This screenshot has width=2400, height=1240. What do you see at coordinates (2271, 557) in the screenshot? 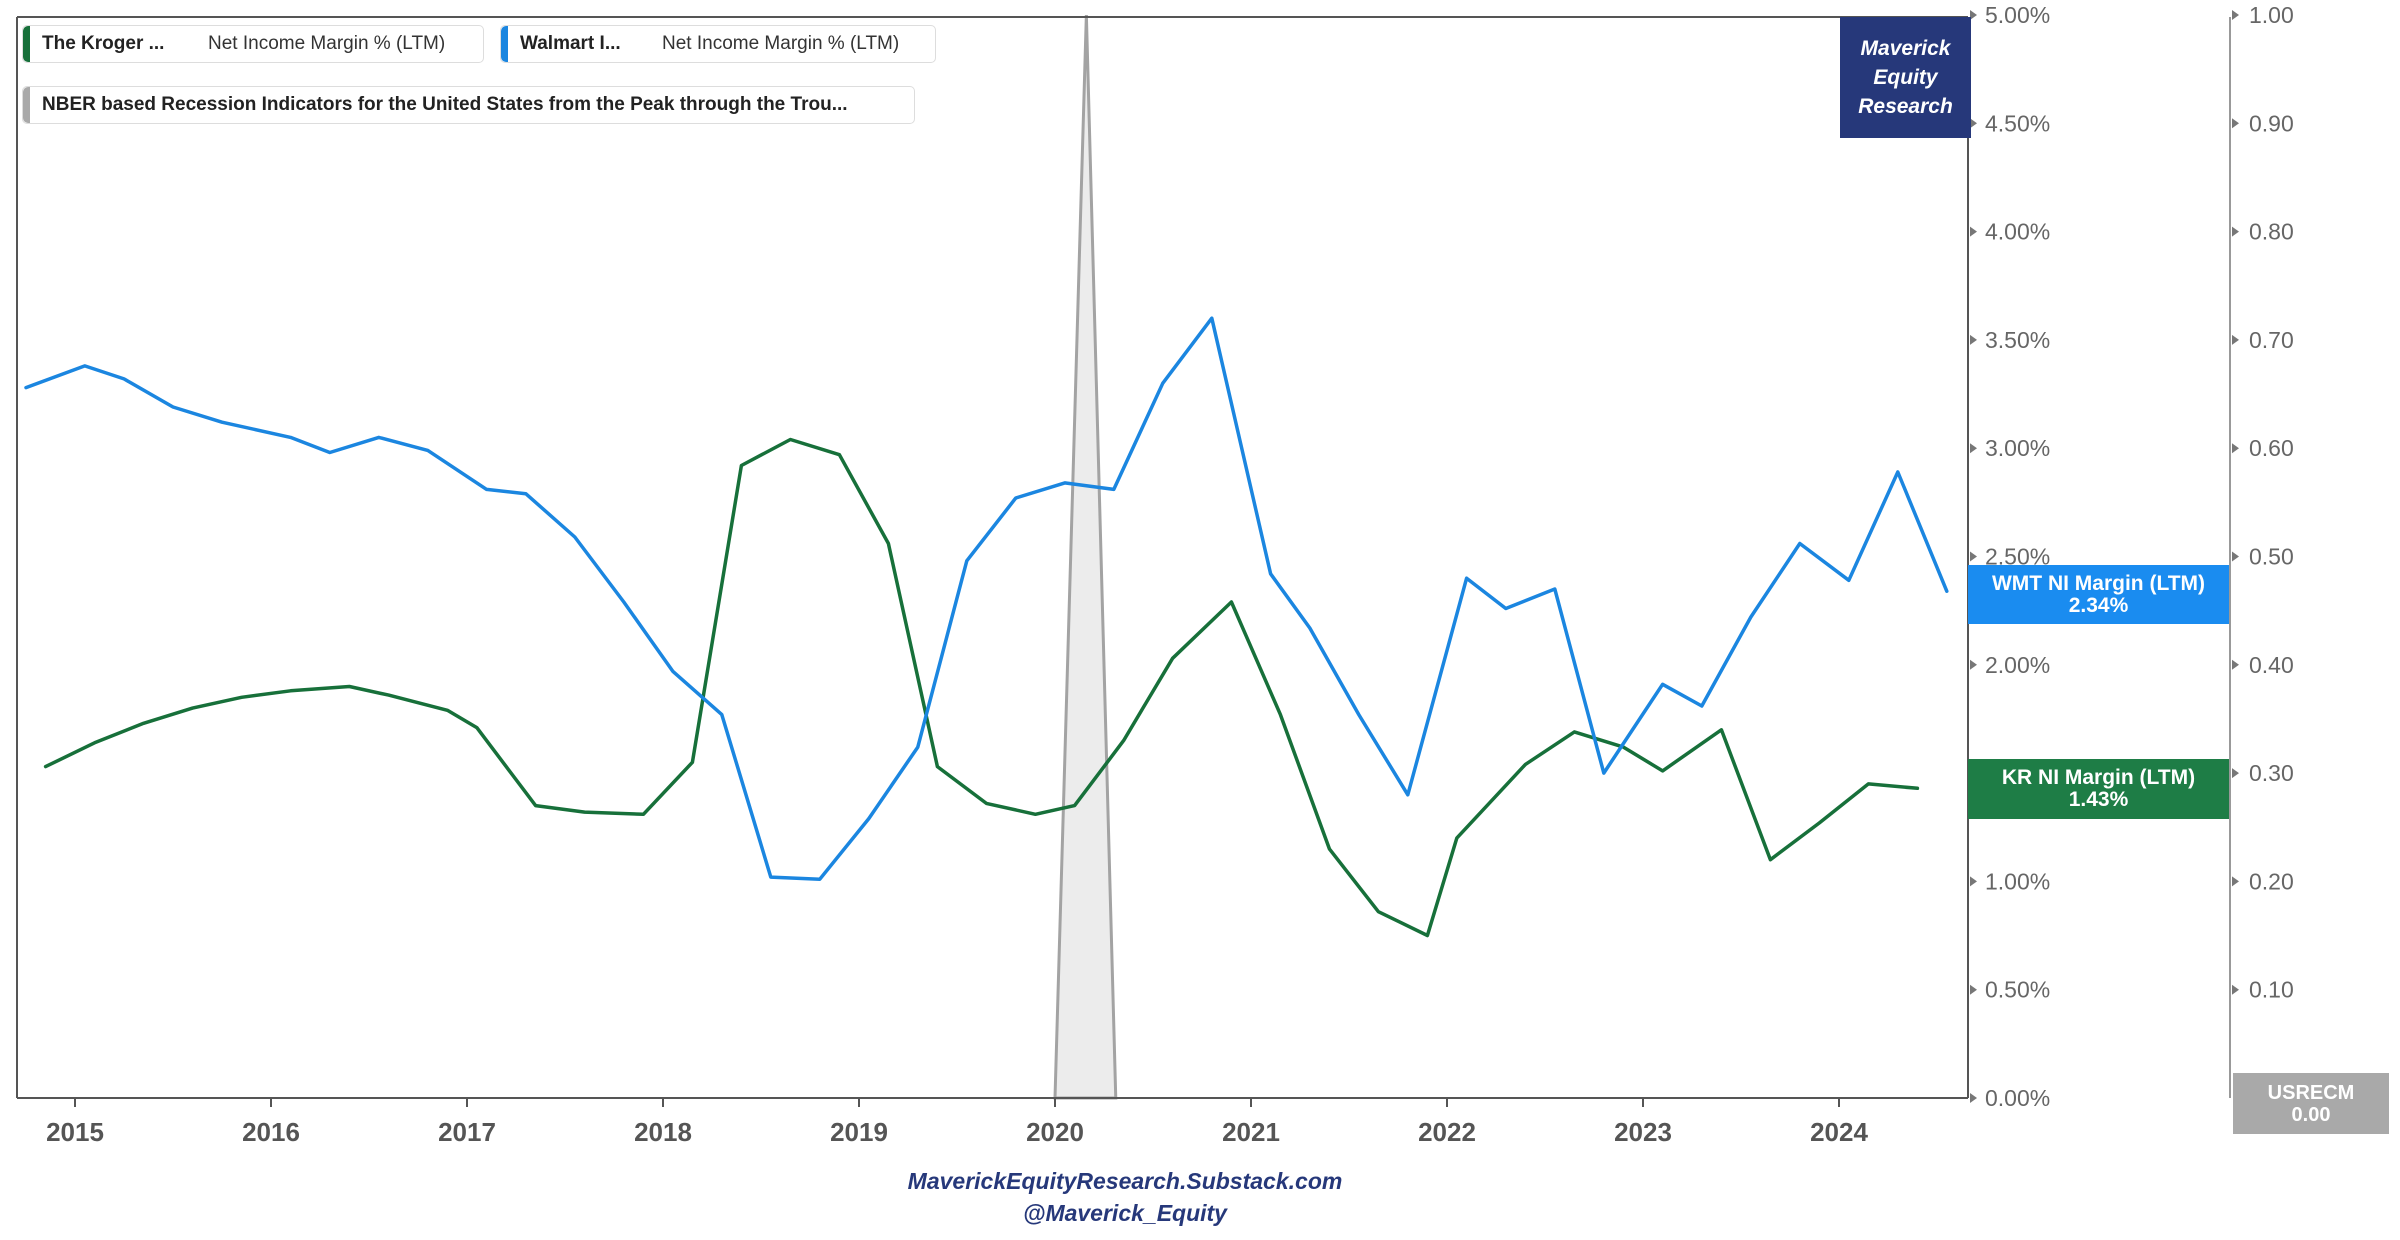
I see `right-tick-label: 0.50` at bounding box center [2271, 557].